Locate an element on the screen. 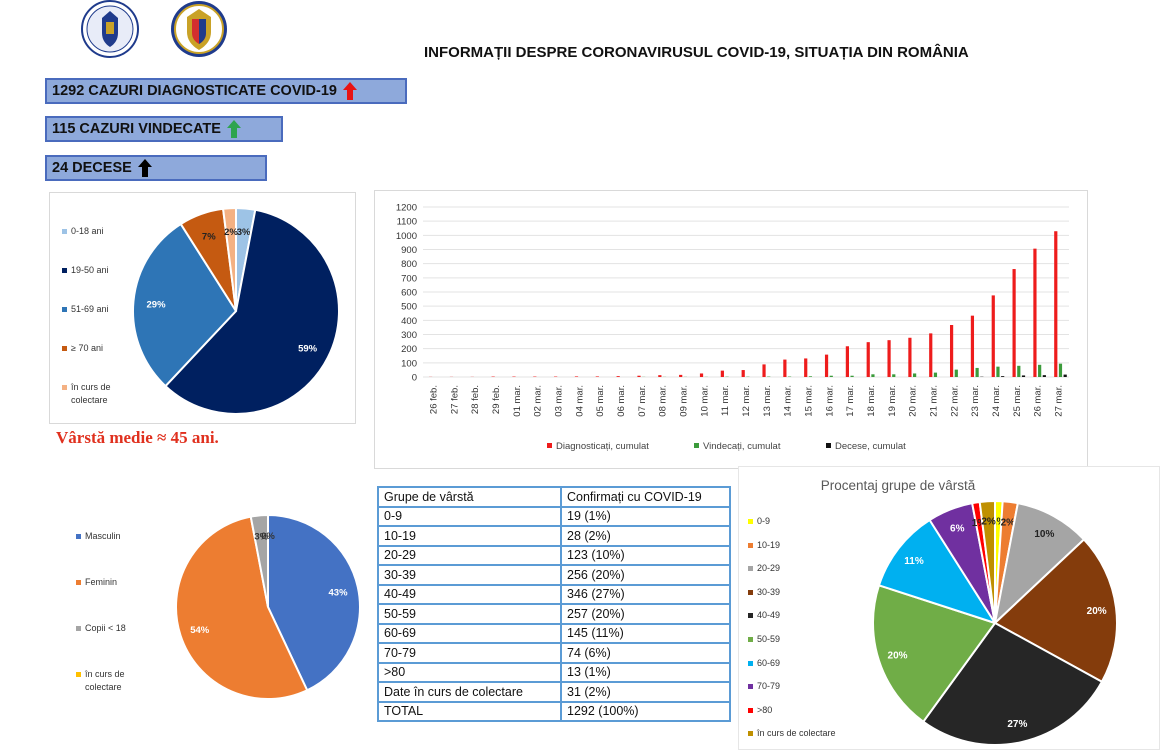 The width and height of the screenshot is (1160, 750). legend-label: Feminin is located at coordinates (101, 582).